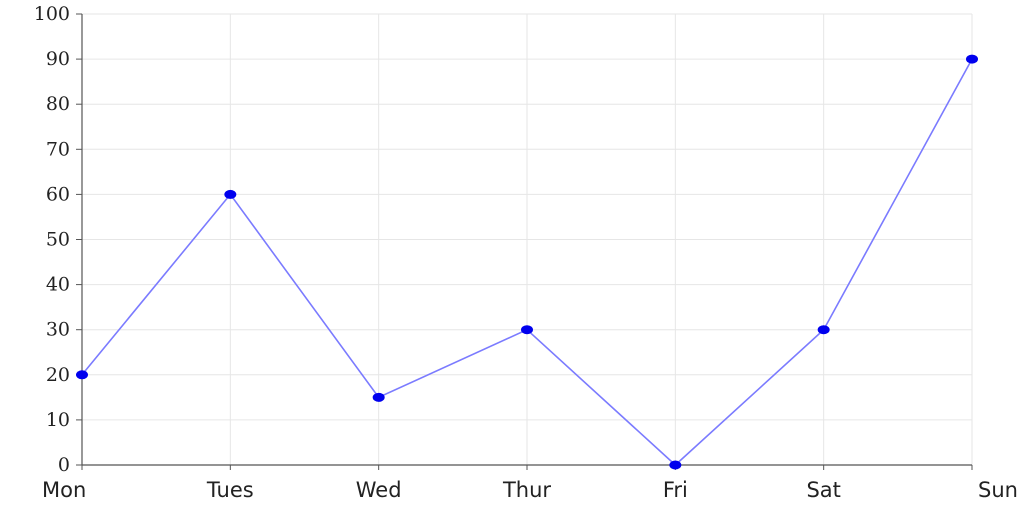  Describe the element at coordinates (64, 490) in the screenshot. I see `x-tick-label: Mon` at that location.